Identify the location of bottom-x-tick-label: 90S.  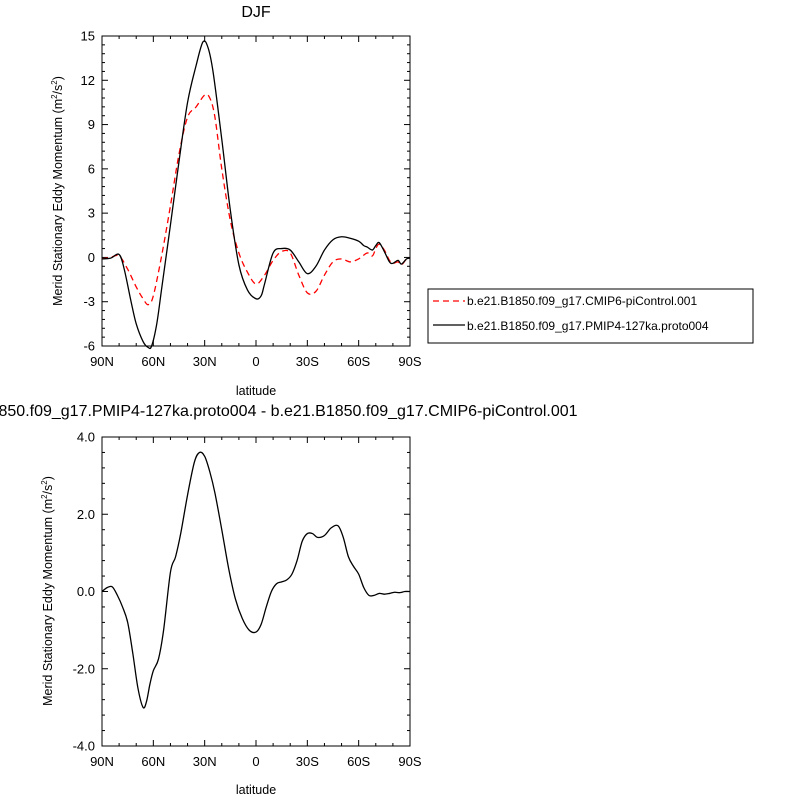
(409, 761).